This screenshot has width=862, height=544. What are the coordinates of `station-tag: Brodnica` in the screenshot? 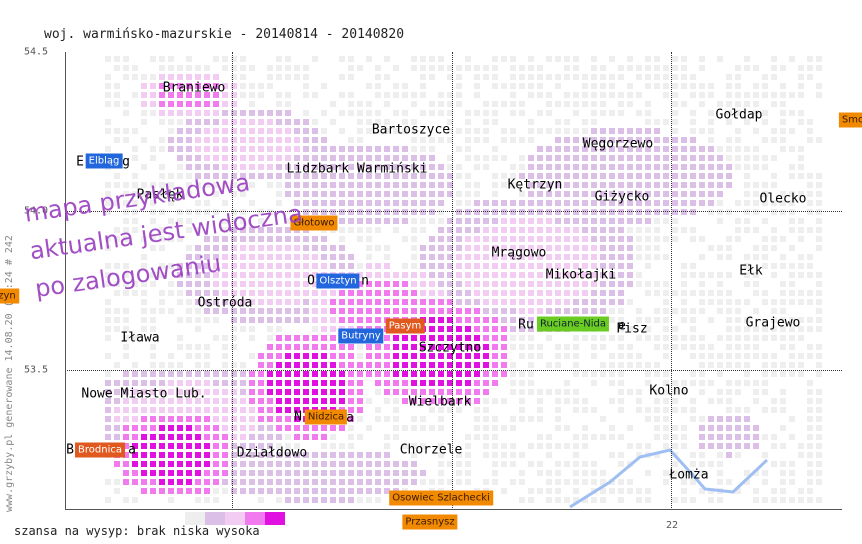 It's located at (100, 450).